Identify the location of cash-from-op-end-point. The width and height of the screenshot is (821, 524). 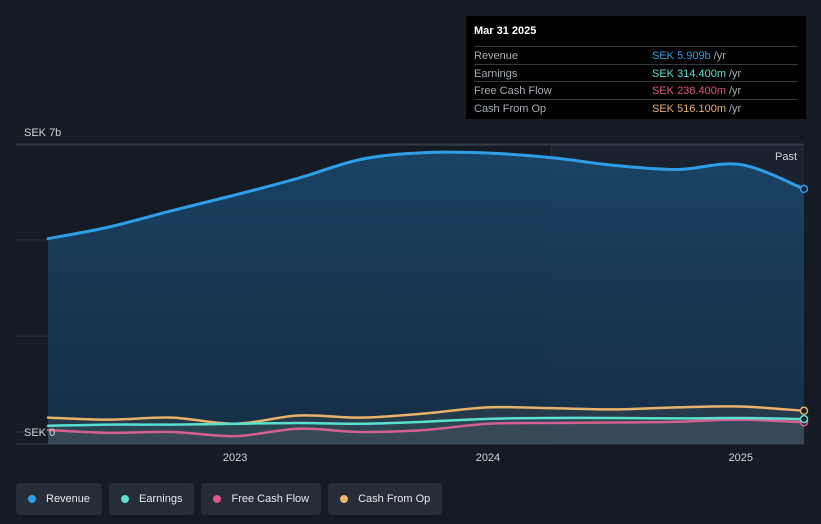
(804, 411).